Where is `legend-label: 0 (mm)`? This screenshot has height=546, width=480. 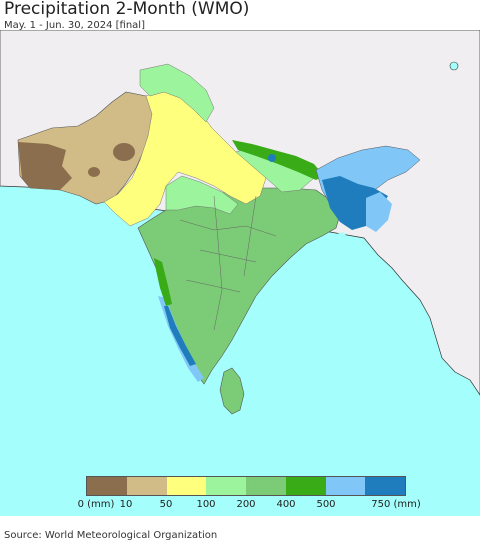 legend-label: 0 (mm) is located at coordinates (96, 504).